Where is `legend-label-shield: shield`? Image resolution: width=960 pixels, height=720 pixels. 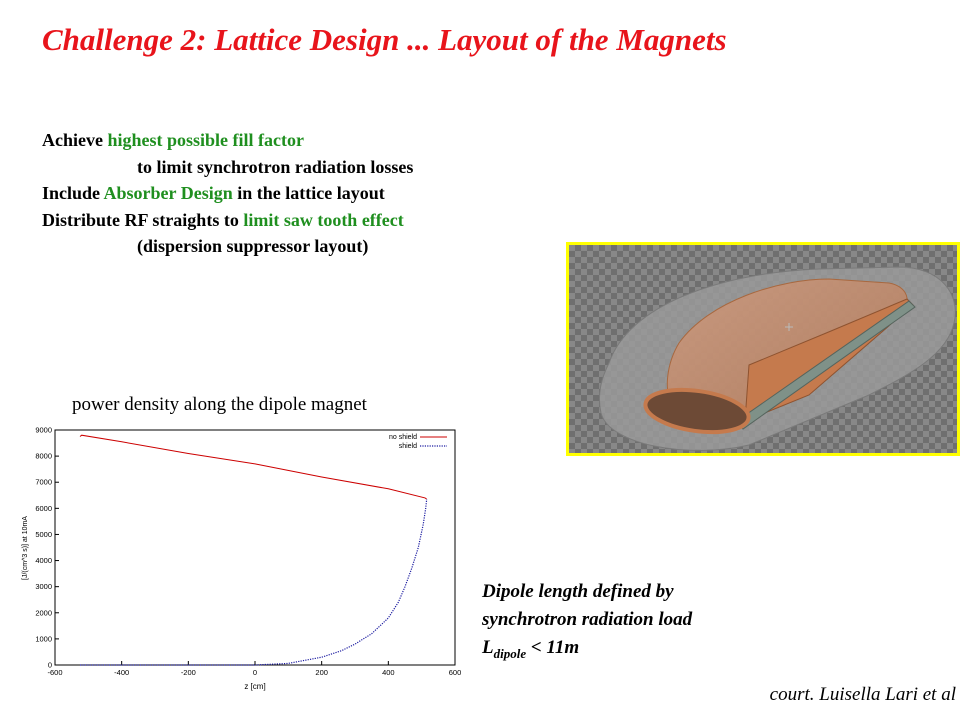 legend-label-shield: shield is located at coordinates (408, 446).